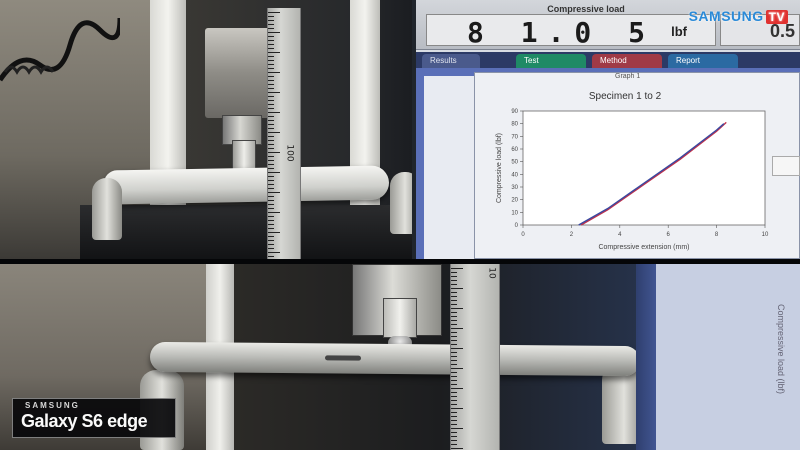 Image resolution: width=800 pixels, height=450 pixels. Describe the element at coordinates (551, 61) in the screenshot. I see `tab-test: Test` at that location.